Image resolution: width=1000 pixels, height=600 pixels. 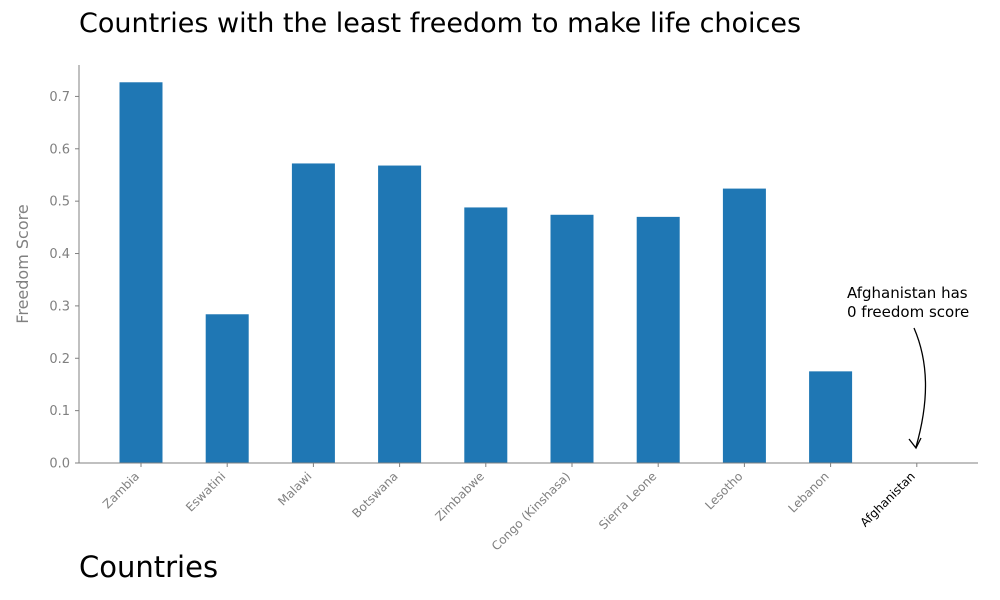 What do you see at coordinates (658, 339) in the screenshot?
I see `bar-sierra-leone` at bounding box center [658, 339].